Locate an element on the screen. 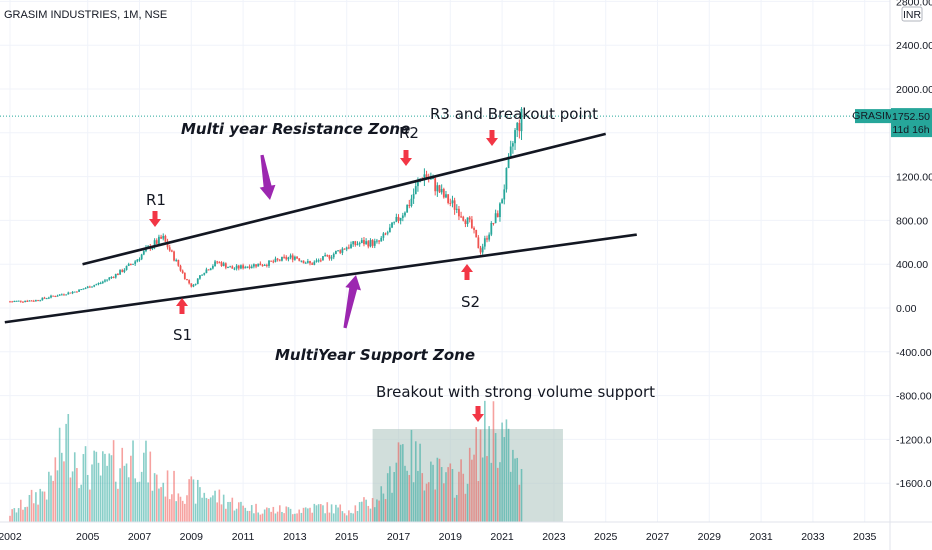 The image size is (932, 550). volume-bars is located at coordinates (266, 461).